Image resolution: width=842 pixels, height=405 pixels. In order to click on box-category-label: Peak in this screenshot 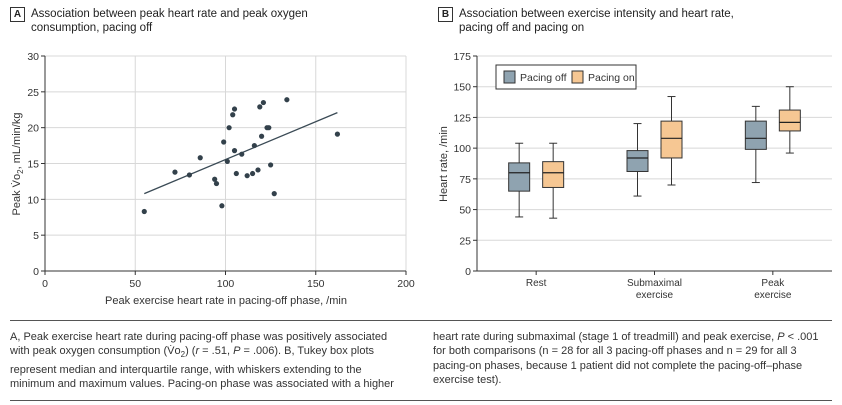, I will do `click(773, 283)`.